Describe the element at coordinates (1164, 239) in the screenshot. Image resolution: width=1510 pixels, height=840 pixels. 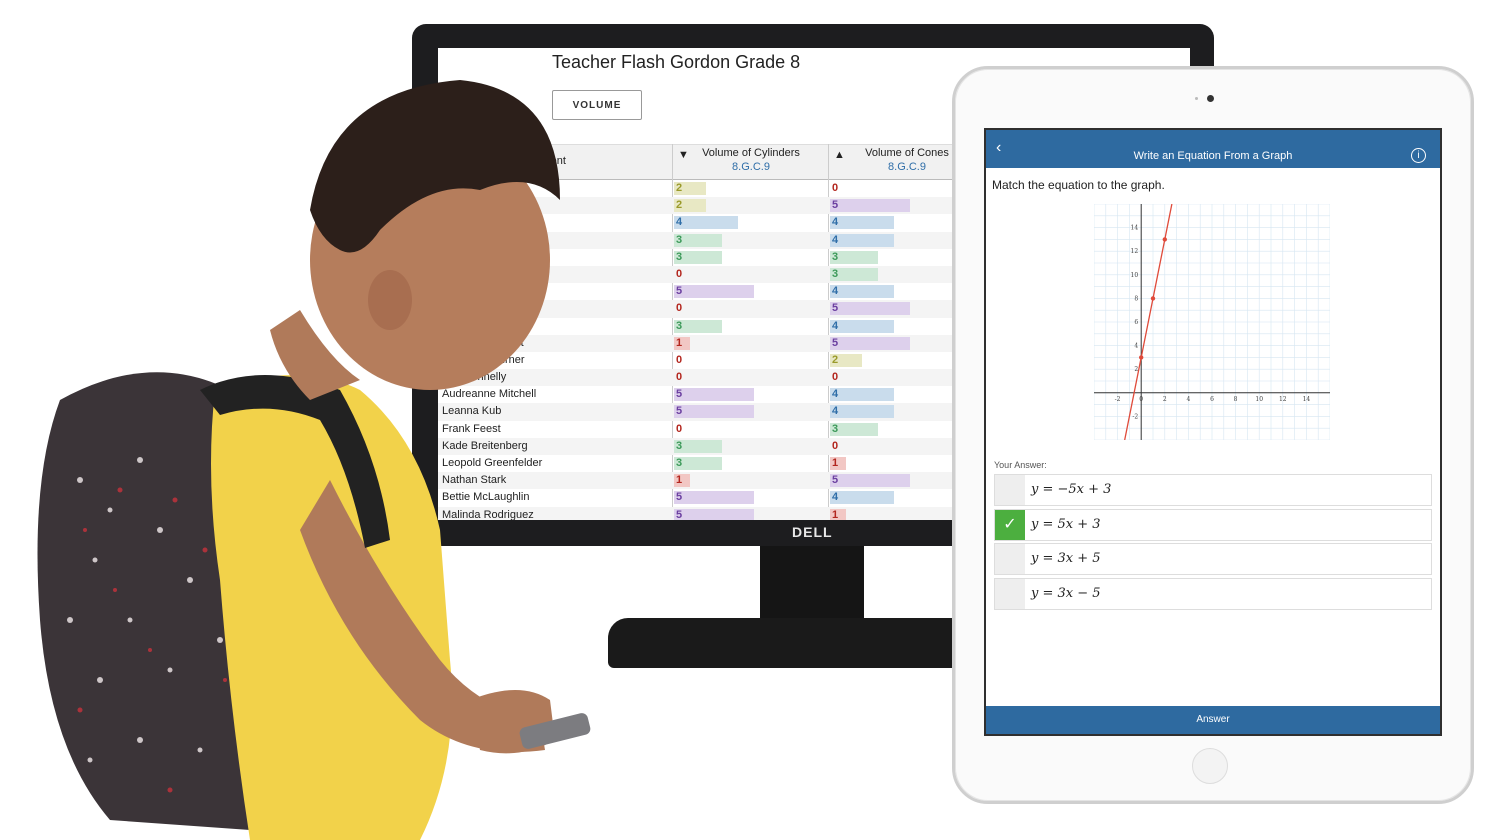
I see `graph-point` at that location.